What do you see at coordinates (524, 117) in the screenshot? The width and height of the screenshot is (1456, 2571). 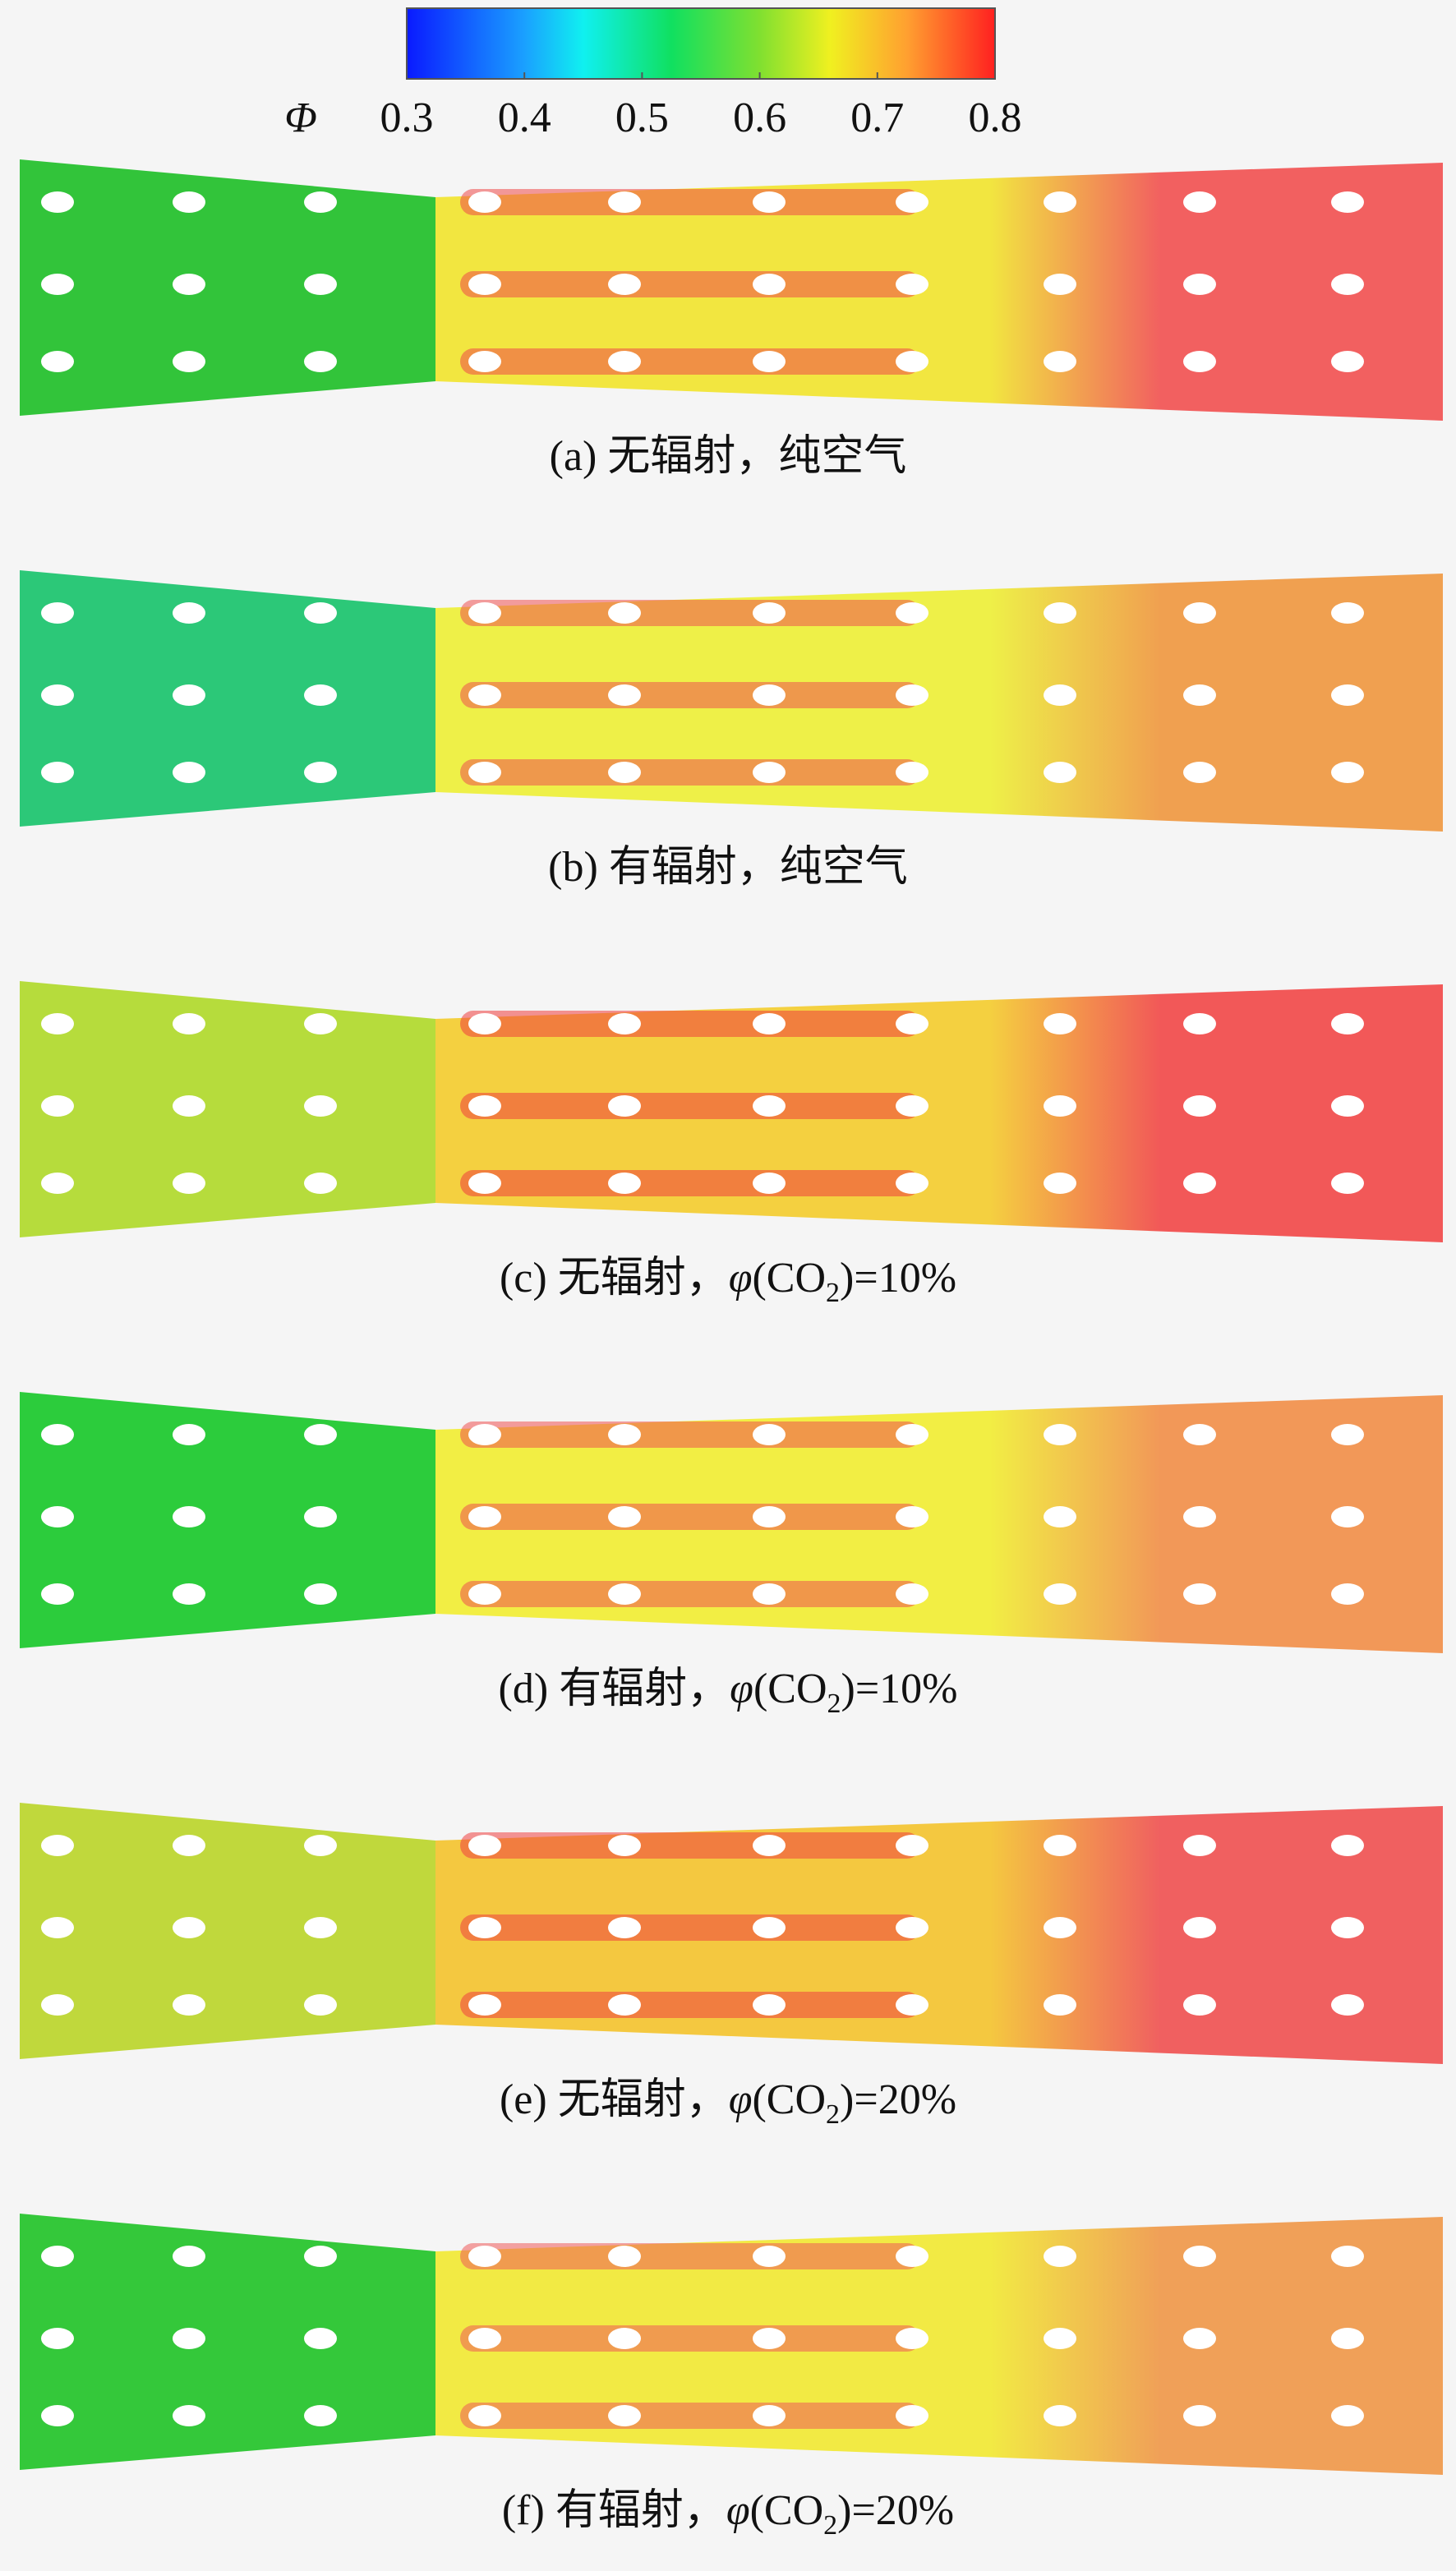 I see `colorbar-tick-label: 0.4` at bounding box center [524, 117].